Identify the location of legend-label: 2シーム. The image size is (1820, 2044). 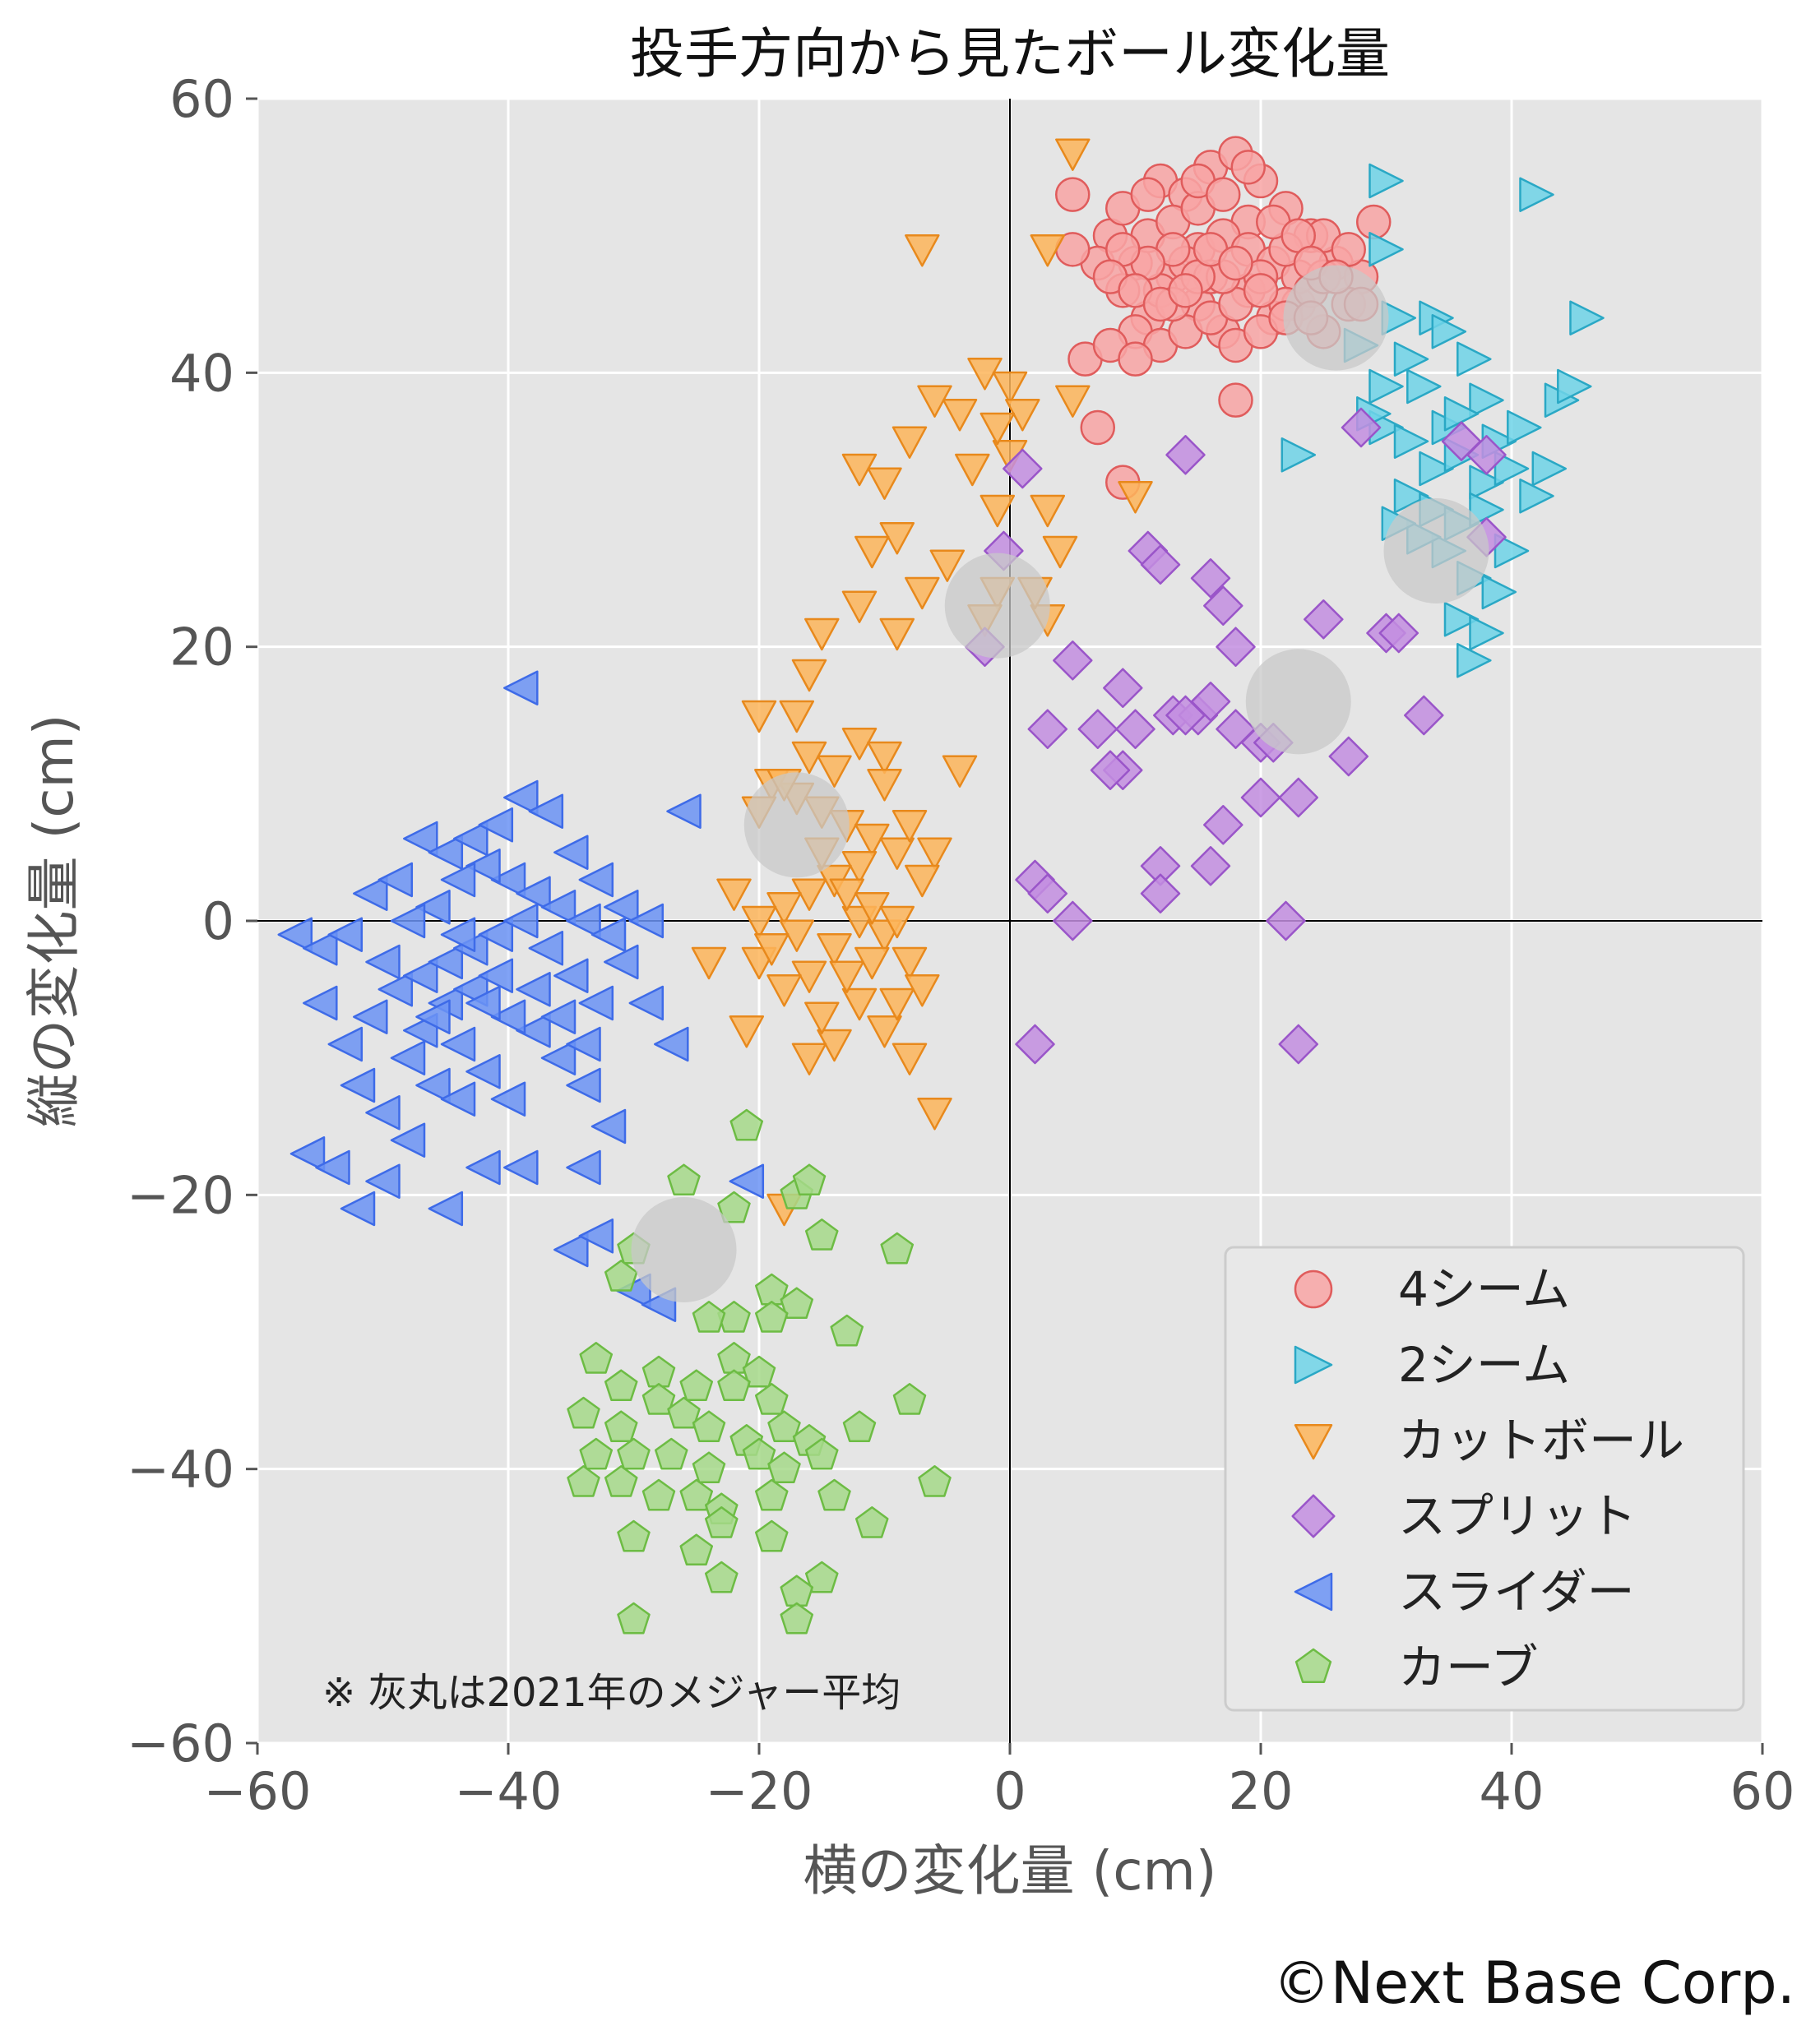
(1484, 1365).